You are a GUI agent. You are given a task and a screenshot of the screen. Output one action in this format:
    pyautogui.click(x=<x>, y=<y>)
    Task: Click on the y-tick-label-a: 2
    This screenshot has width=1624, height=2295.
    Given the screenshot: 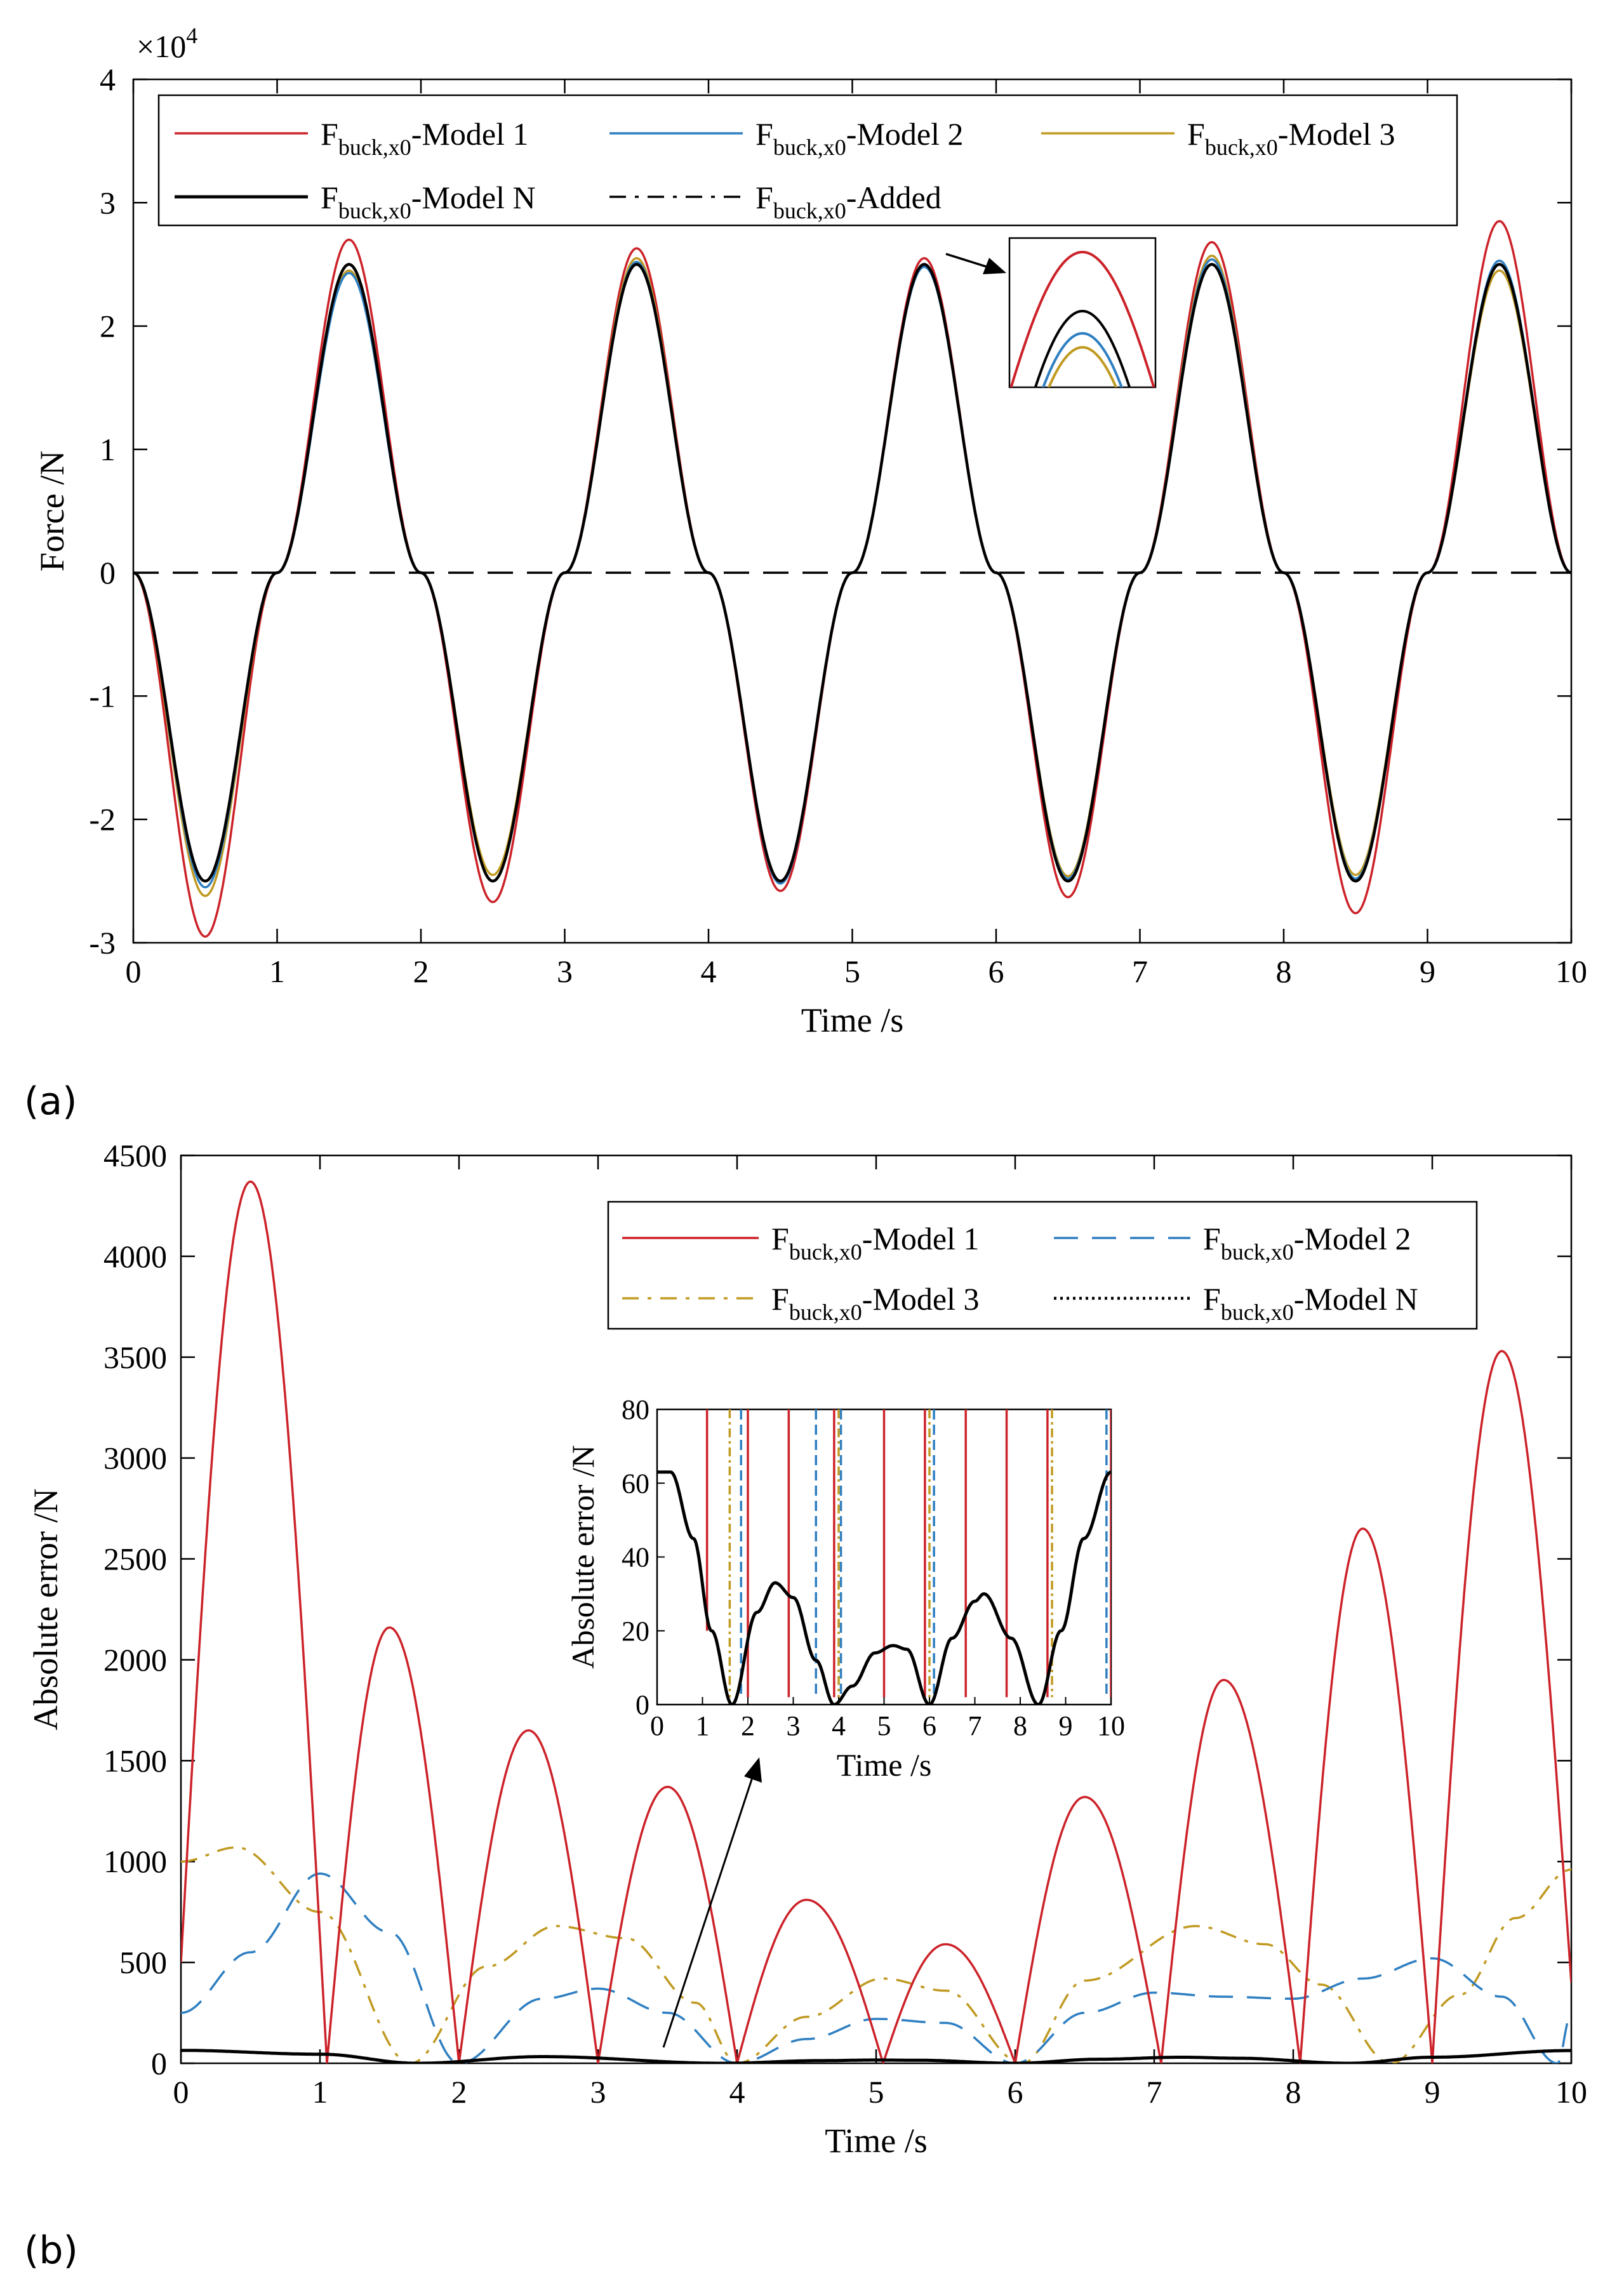 What is the action you would take?
    pyautogui.click(x=108, y=326)
    